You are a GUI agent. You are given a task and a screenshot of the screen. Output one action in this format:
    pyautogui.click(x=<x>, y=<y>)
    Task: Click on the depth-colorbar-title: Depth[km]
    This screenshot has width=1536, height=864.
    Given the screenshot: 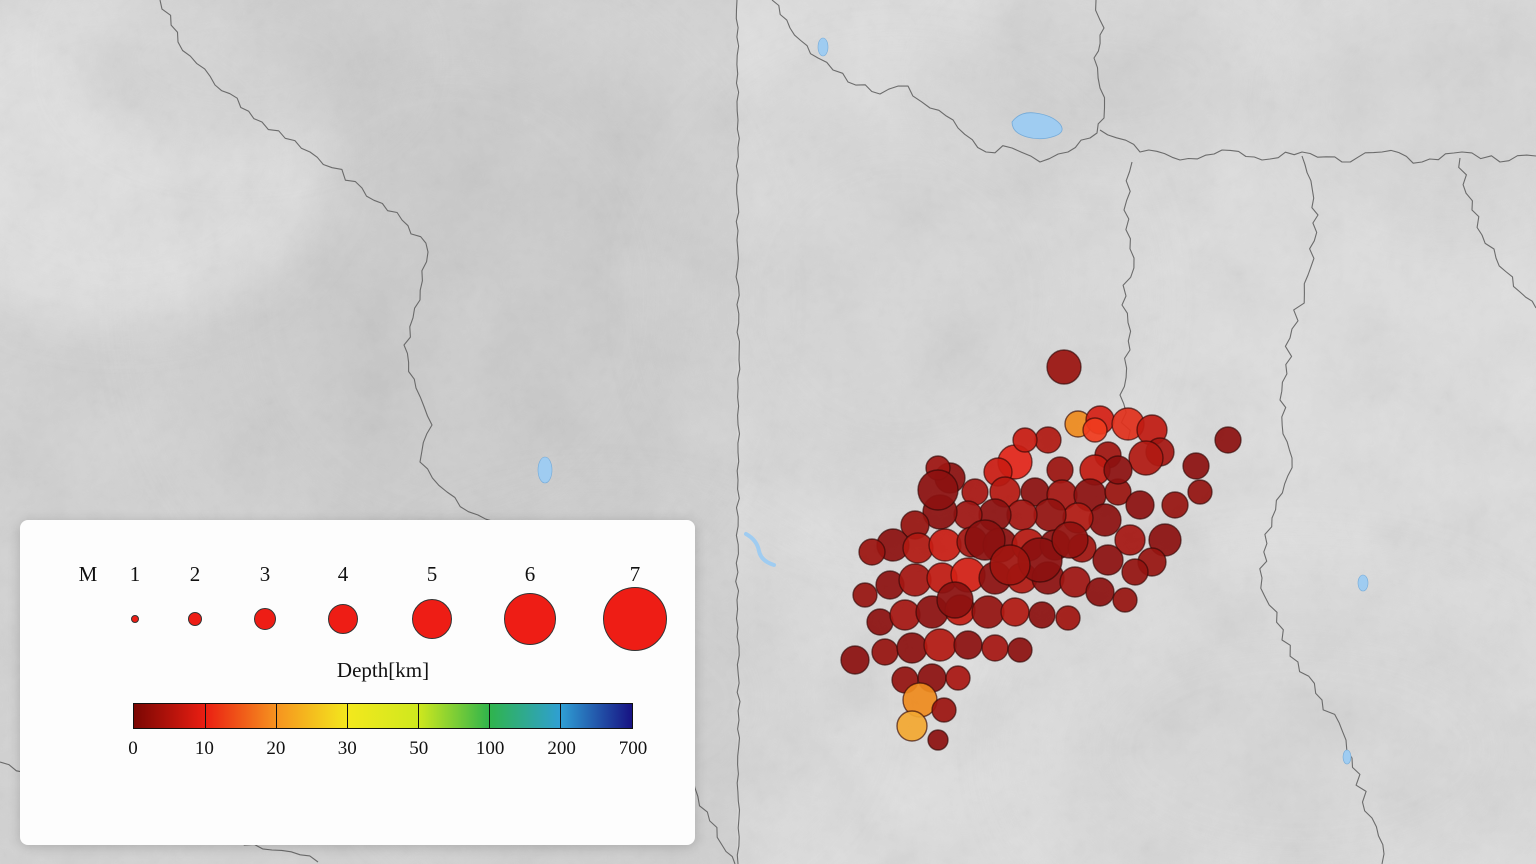 What is the action you would take?
    pyautogui.click(x=383, y=670)
    